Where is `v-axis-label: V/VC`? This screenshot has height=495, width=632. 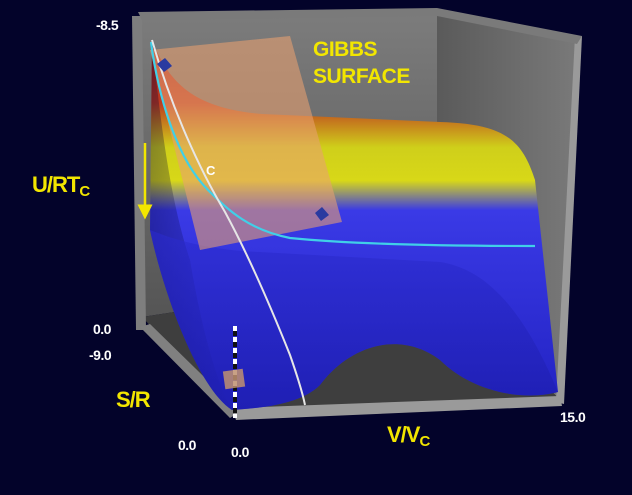 v-axis-label: V/VC is located at coordinates (408, 436).